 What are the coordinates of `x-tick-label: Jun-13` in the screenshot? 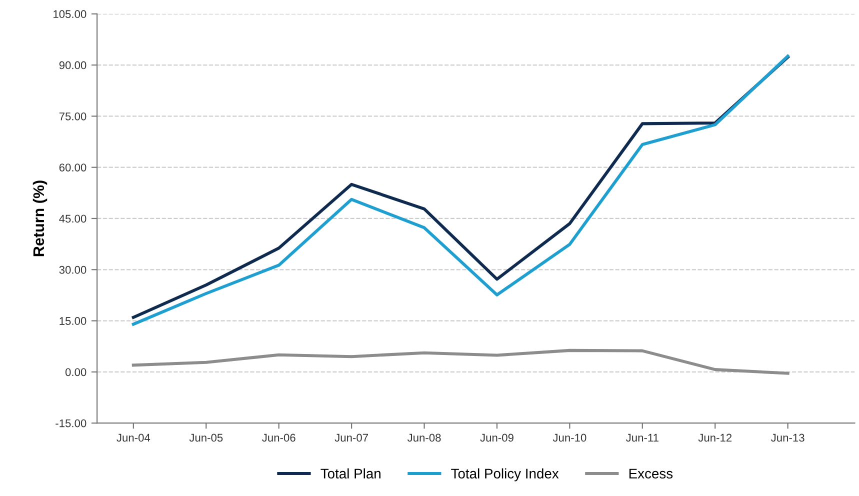 It's located at (787, 438).